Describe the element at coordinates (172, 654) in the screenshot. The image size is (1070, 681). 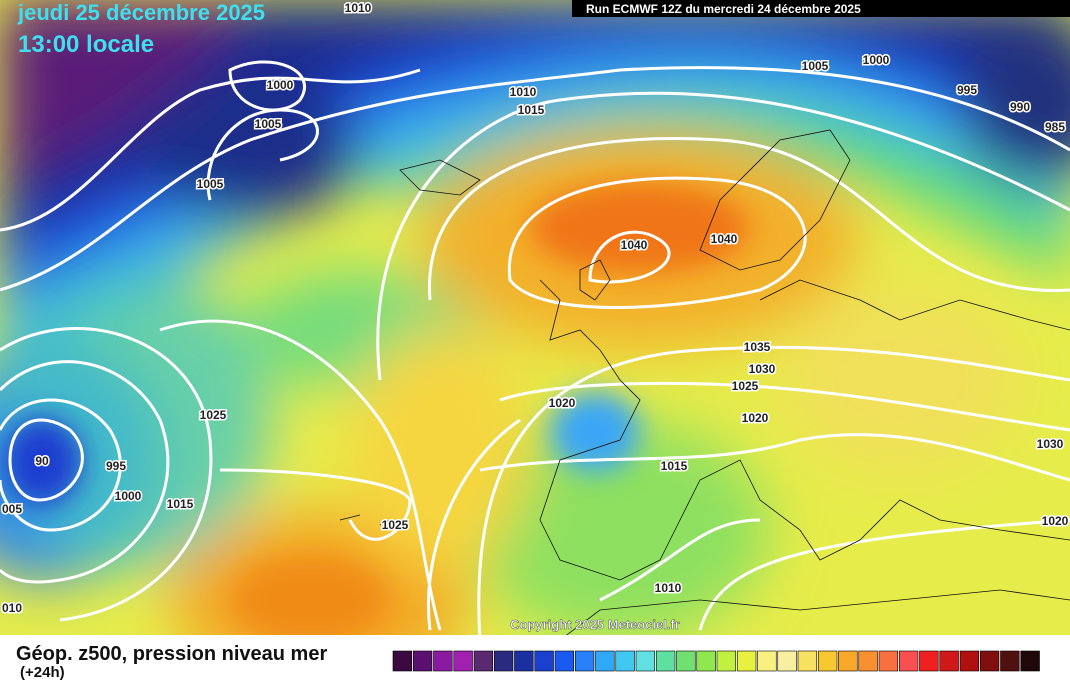
I see `legend-title: Géop. z500, pression niveau mer` at that location.